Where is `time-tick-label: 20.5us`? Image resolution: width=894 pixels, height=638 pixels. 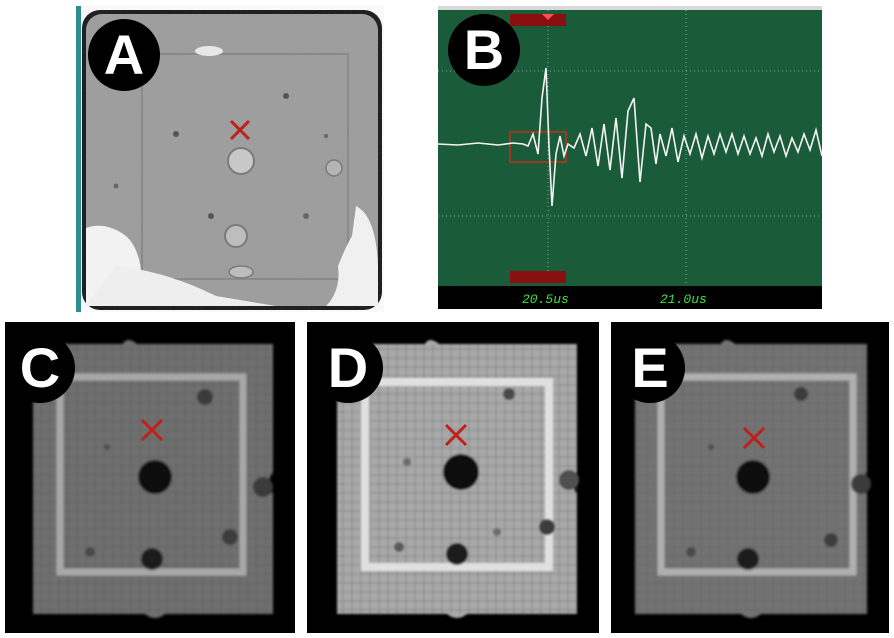
time-tick-label: 20.5us is located at coordinates (545, 299).